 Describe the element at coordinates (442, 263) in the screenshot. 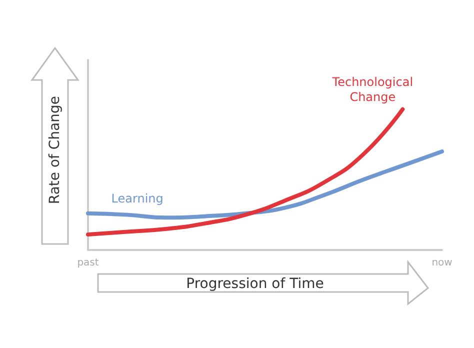

I see `x-tick-label: now` at that location.